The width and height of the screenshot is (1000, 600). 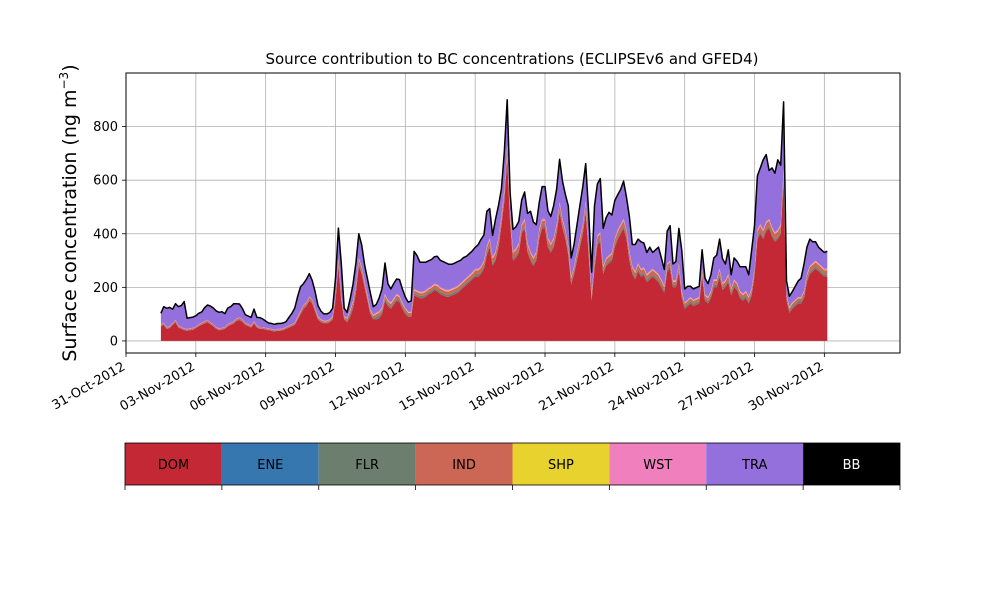 I want to click on legend-swatch-dom, so click(x=173, y=464).